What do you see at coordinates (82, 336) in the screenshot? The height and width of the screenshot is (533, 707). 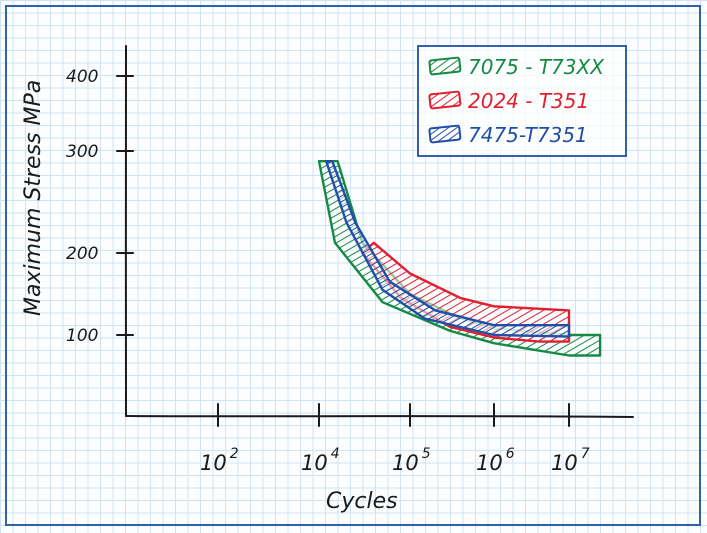 I see `y-tick-label: 100` at bounding box center [82, 336].